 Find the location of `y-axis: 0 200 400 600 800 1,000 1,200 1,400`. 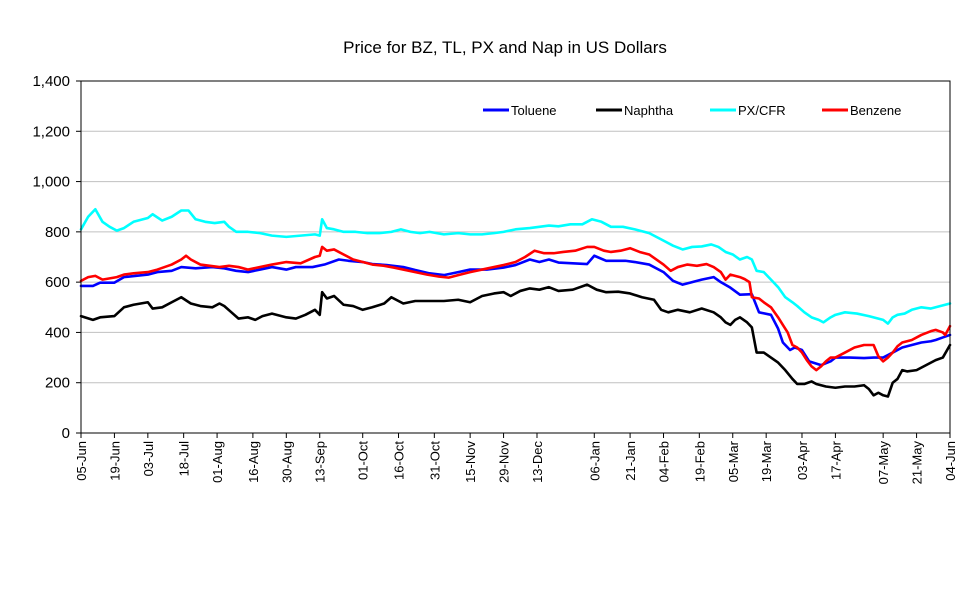

y-axis: 0 200 400 600 800 1,000 1,200 1,400 is located at coordinates (56, 257).